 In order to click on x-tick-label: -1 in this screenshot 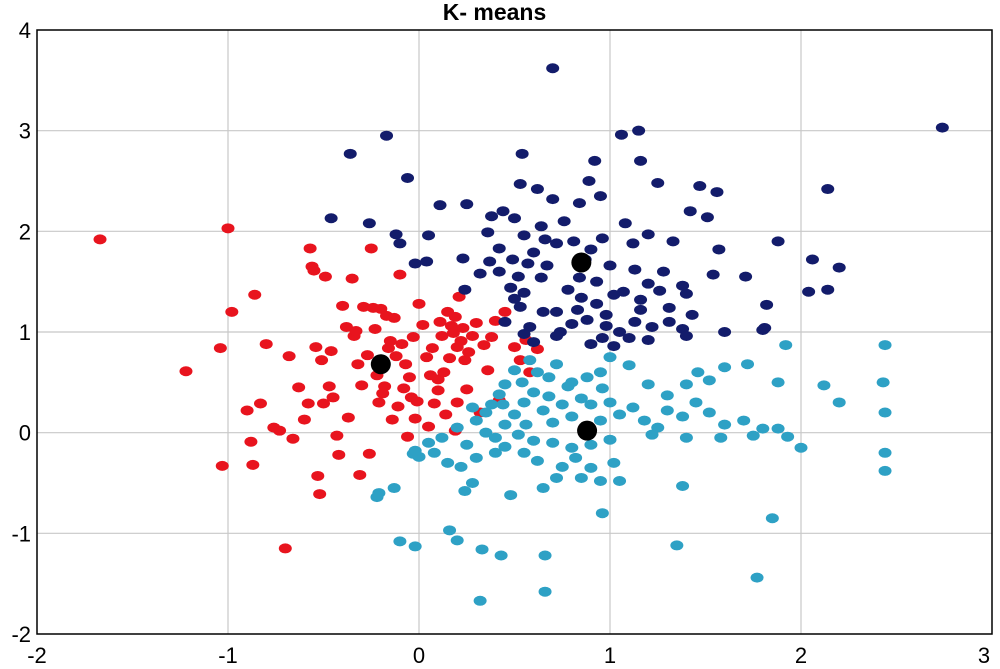, I will do `click(228, 655)`.